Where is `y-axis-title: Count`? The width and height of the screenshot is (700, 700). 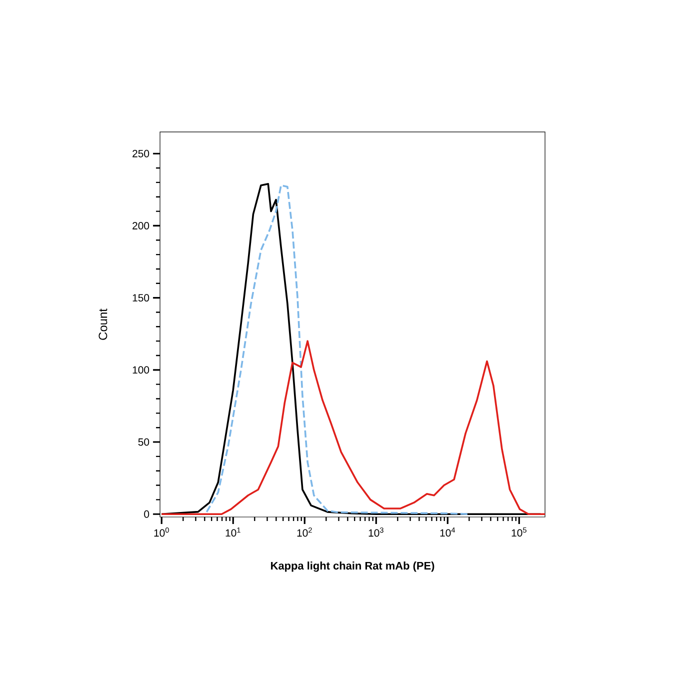 y-axis-title: Count is located at coordinates (103, 324).